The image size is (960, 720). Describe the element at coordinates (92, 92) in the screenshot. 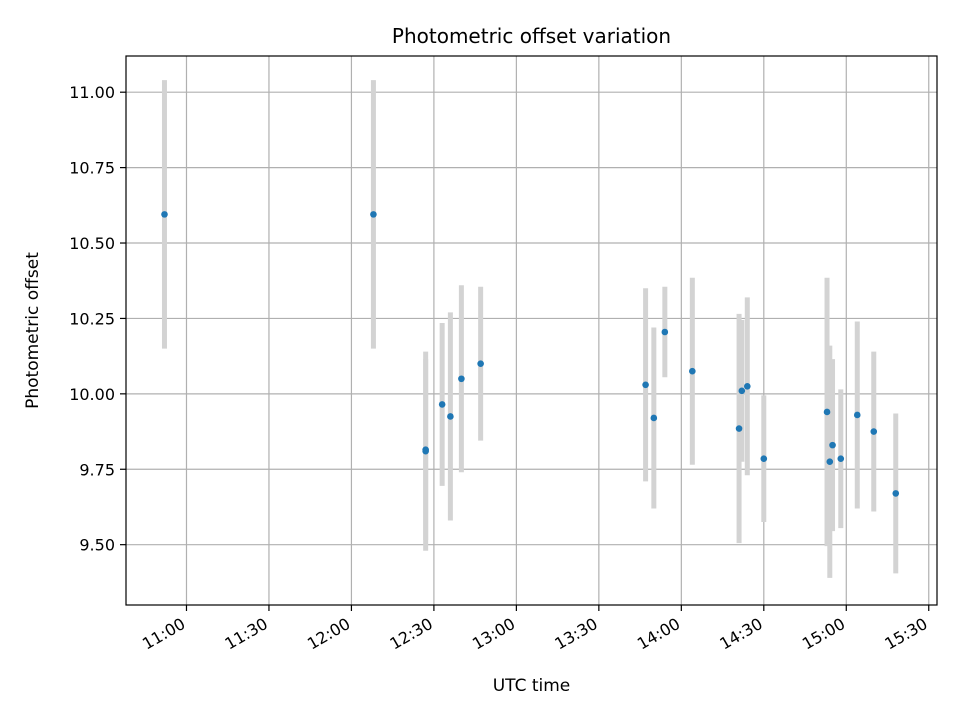

I see `y-tick-label: 11.00` at that location.